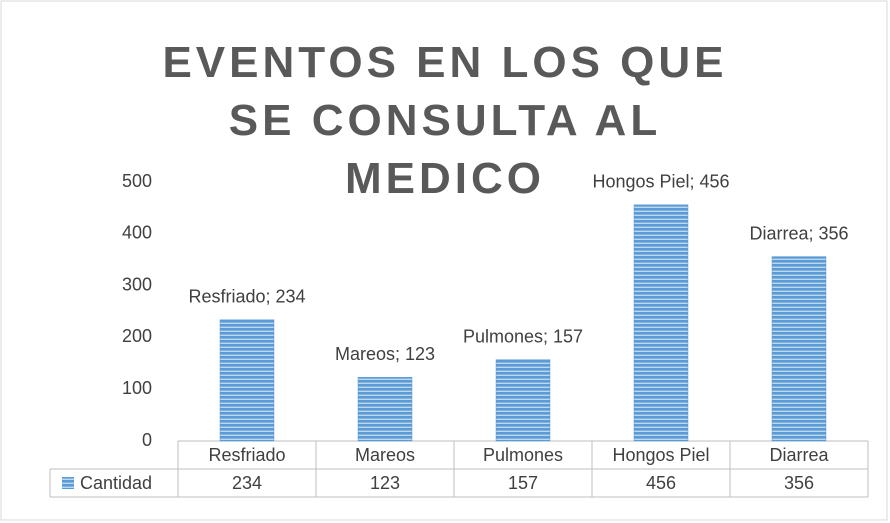 This screenshot has width=890, height=523. Describe the element at coordinates (660, 455) in the screenshot. I see `x-tick-label: Hongos Piel` at that location.